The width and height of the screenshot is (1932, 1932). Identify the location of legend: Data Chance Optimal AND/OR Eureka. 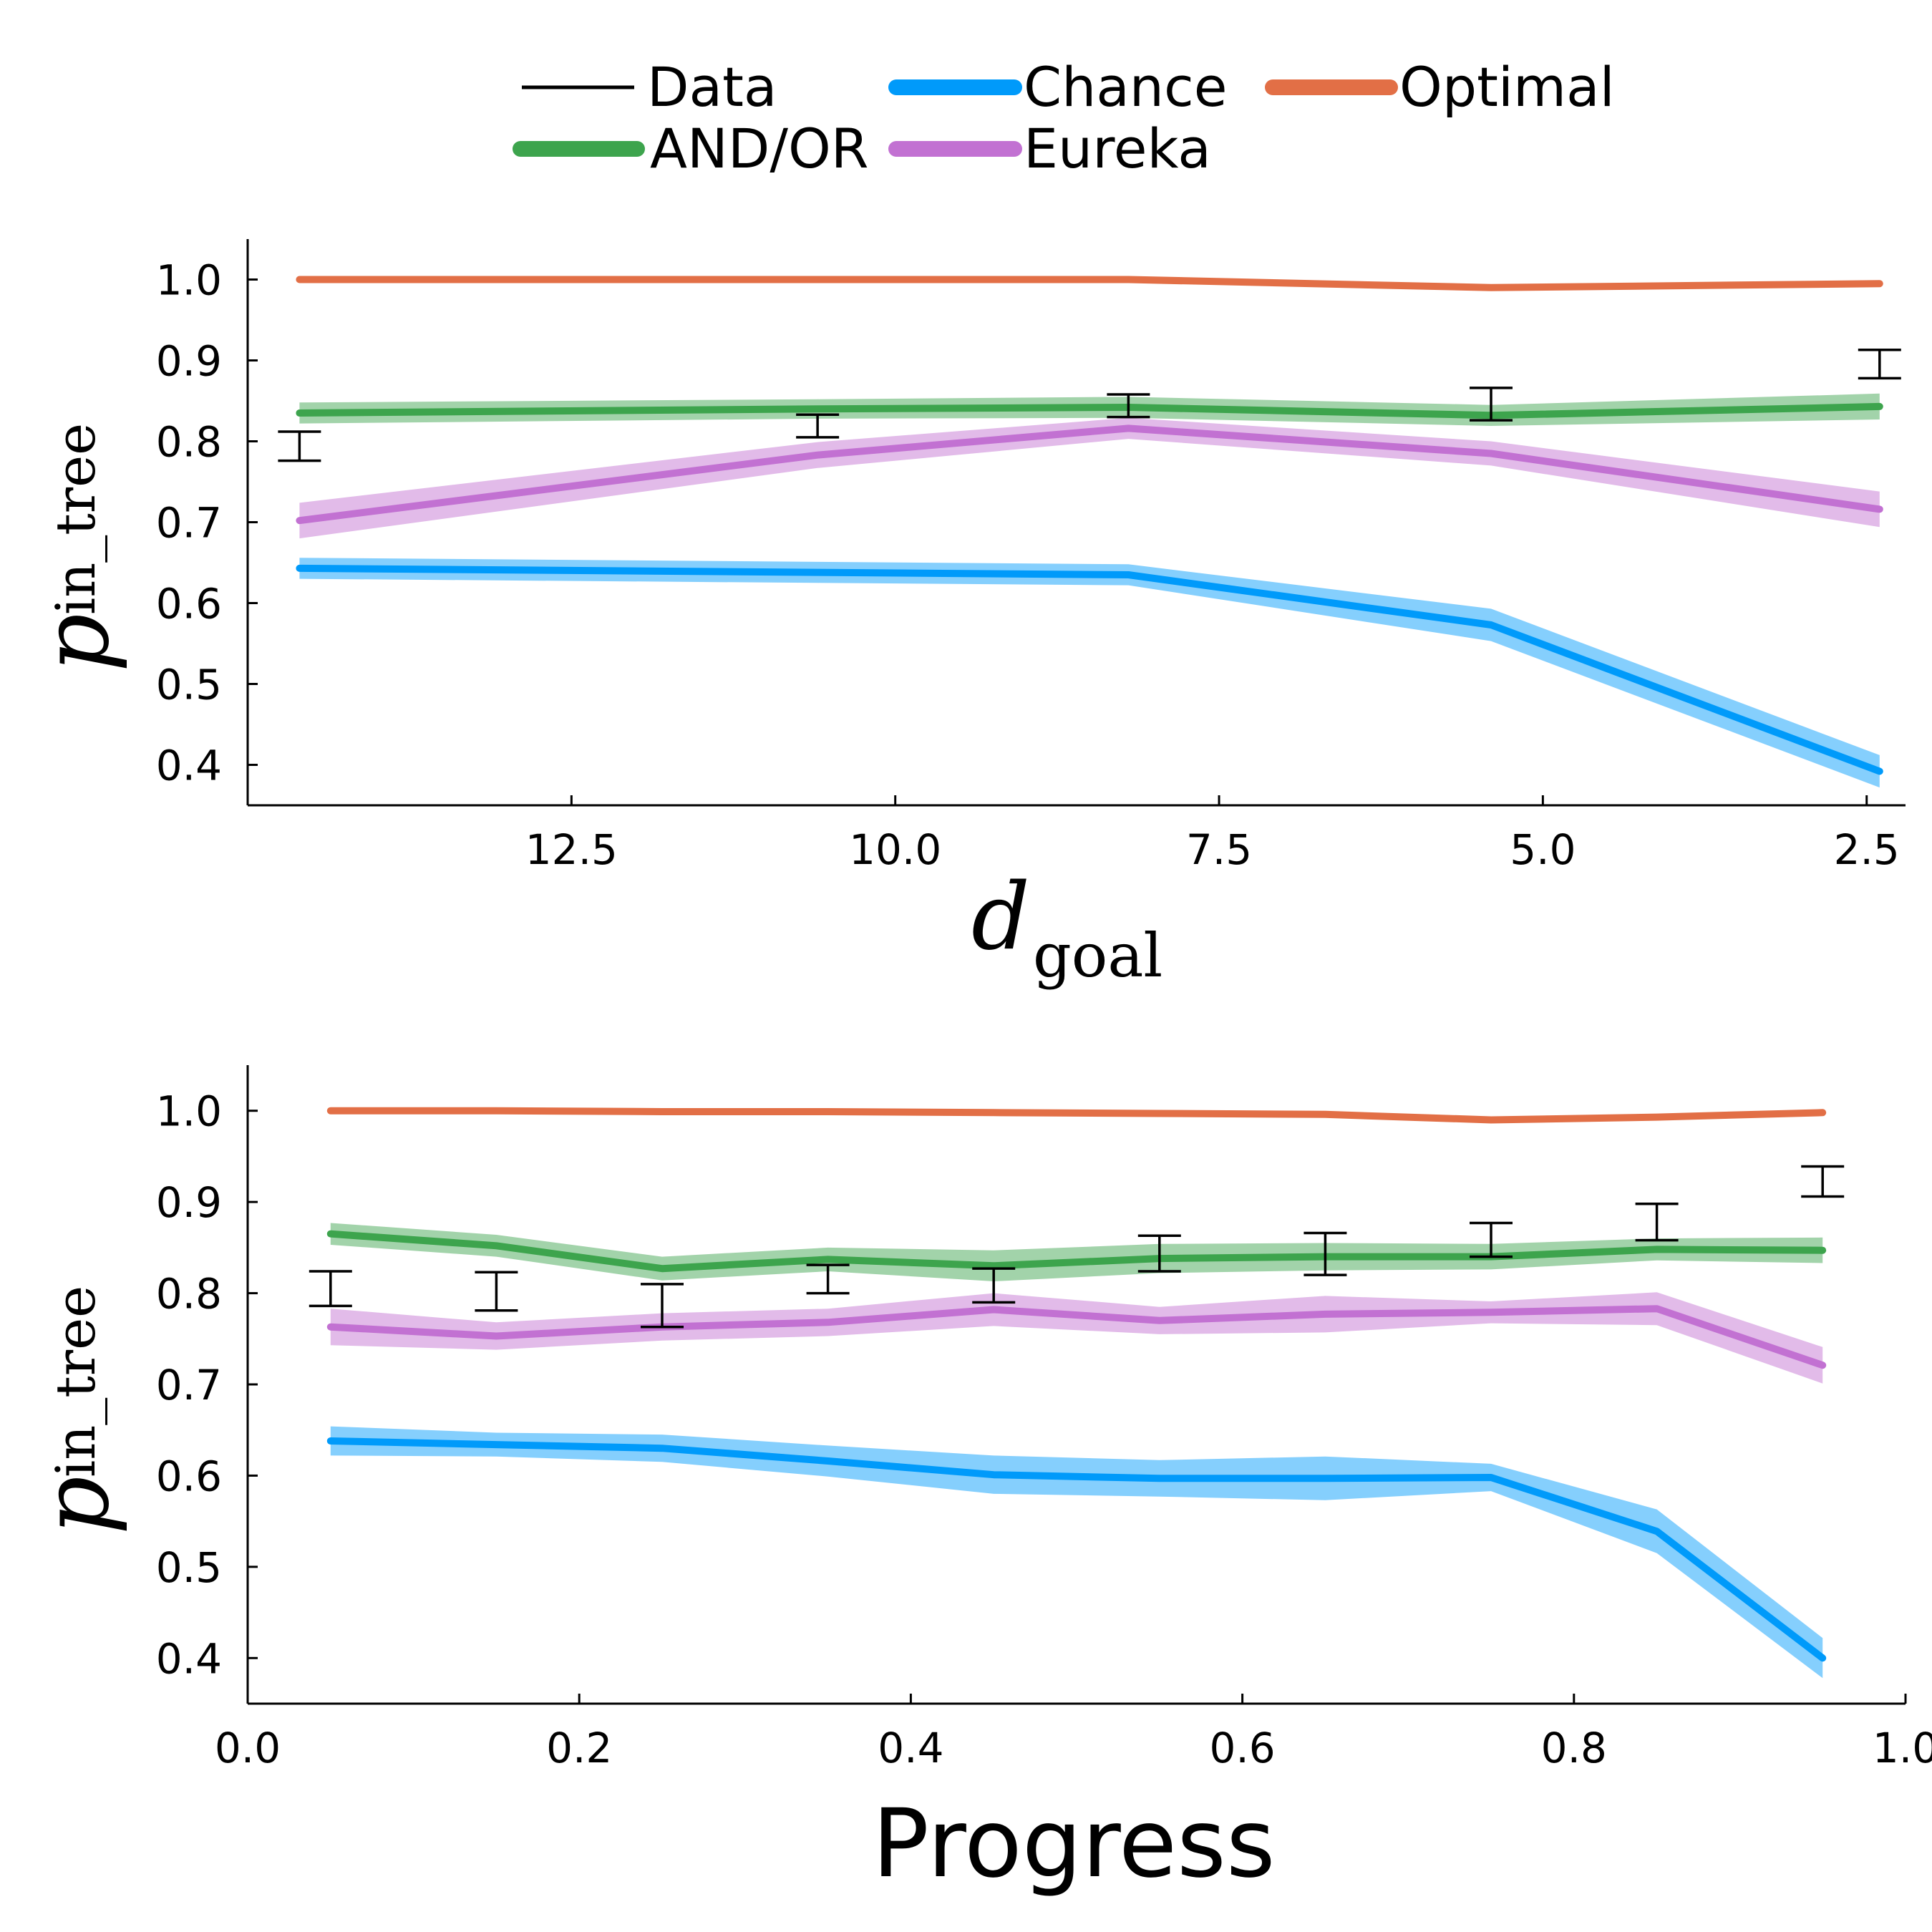
(1064, 118).